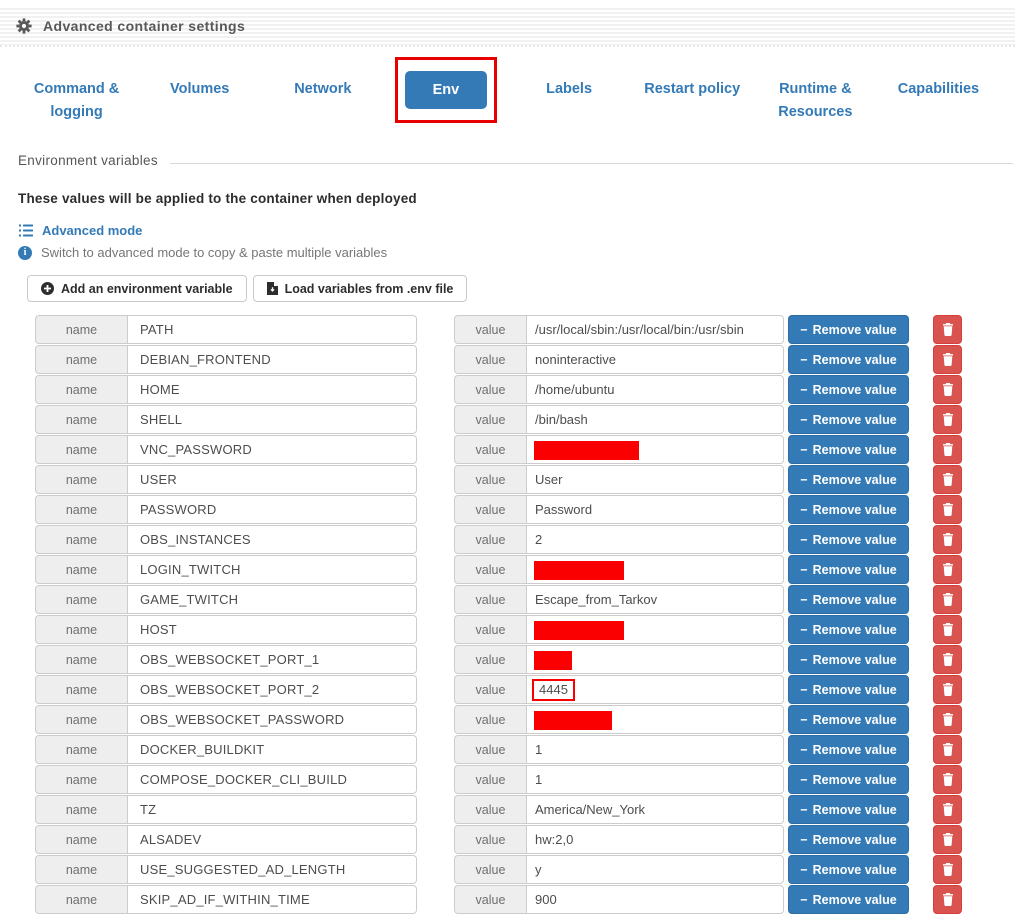 The height and width of the screenshot is (916, 1015). What do you see at coordinates (655, 389) in the screenshot?
I see `value-input: /home/ubuntu` at bounding box center [655, 389].